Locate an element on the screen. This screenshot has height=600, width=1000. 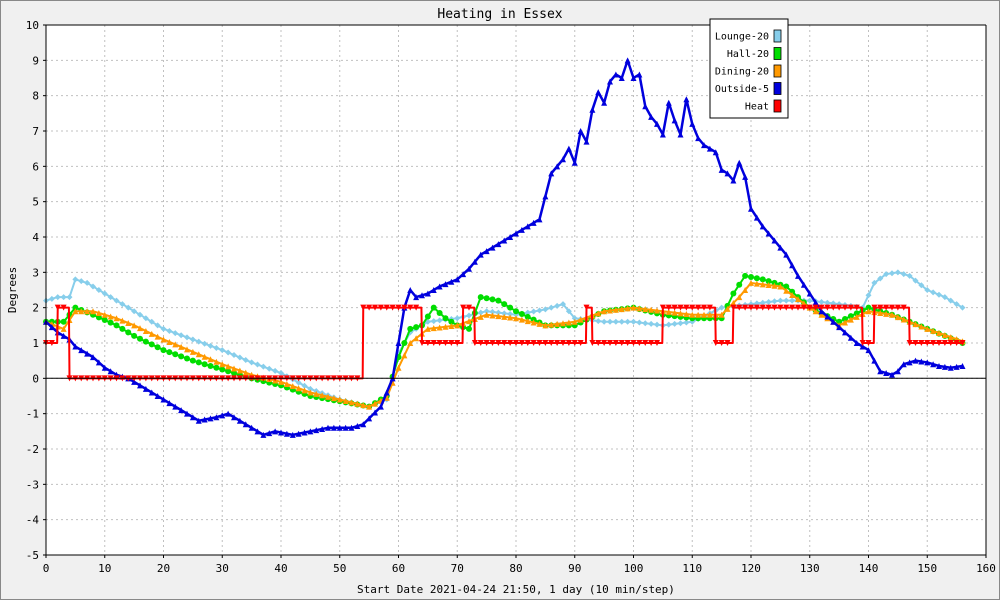
y-tick-label: 10 is located at coordinates (32, 25).